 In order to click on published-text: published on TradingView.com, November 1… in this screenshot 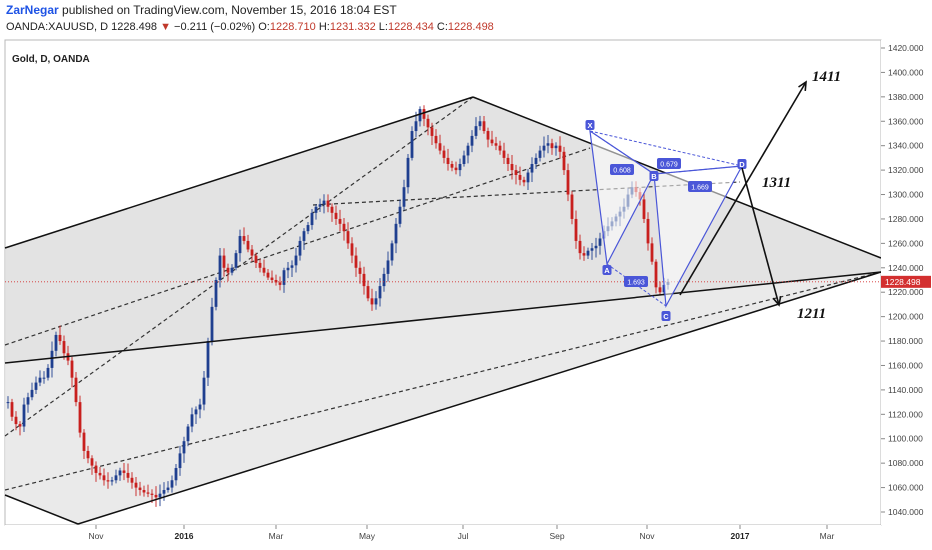, I will do `click(227, 10)`.